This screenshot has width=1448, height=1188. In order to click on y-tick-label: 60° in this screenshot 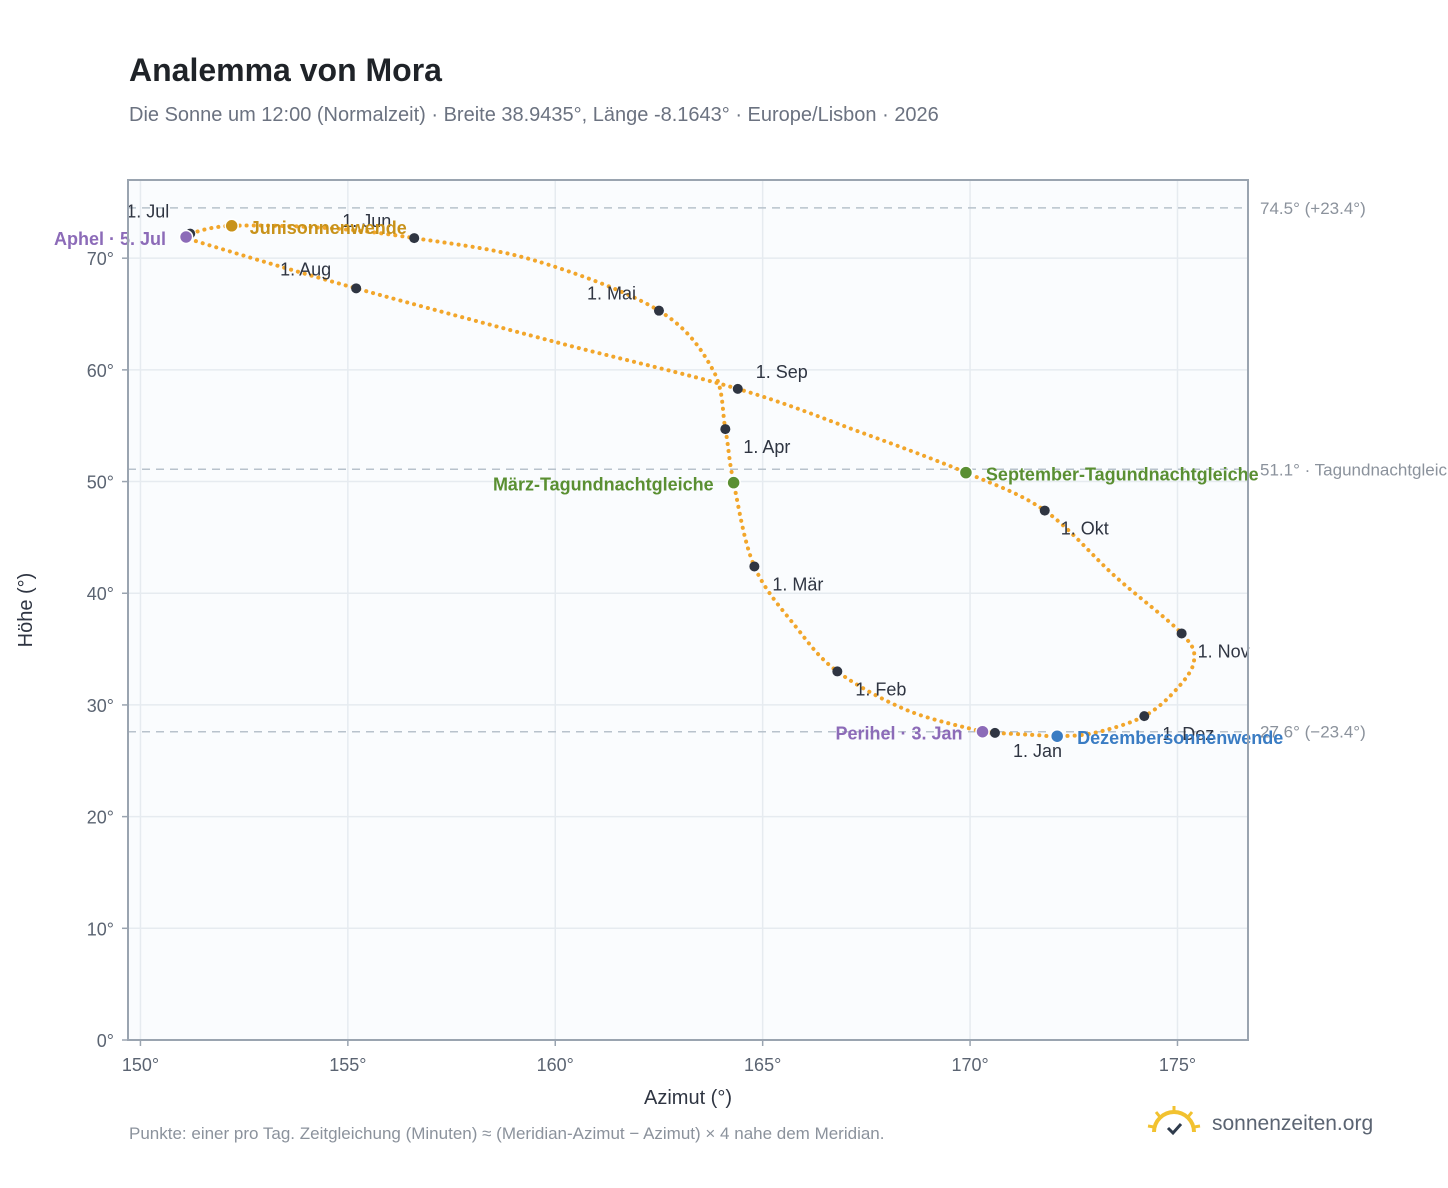, I will do `click(100, 371)`.